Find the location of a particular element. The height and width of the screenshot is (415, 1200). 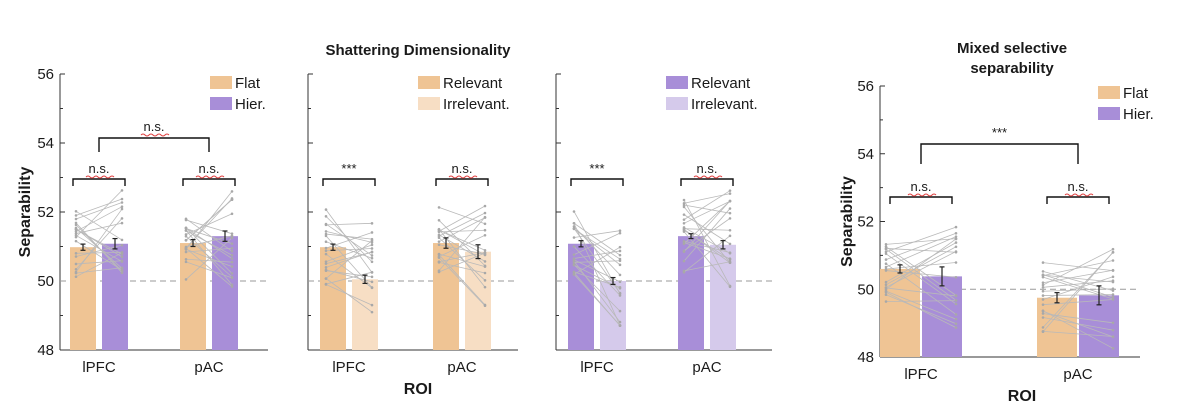

chart1-spell-underline is located at coordinates (463, 177).